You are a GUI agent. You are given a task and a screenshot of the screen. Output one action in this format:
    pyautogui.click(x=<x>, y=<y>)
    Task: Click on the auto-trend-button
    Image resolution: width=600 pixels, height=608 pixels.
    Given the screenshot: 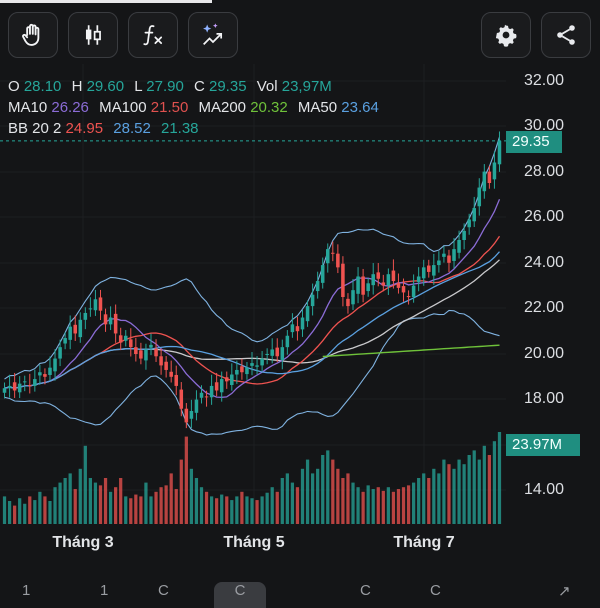 What is the action you would take?
    pyautogui.click(x=213, y=35)
    